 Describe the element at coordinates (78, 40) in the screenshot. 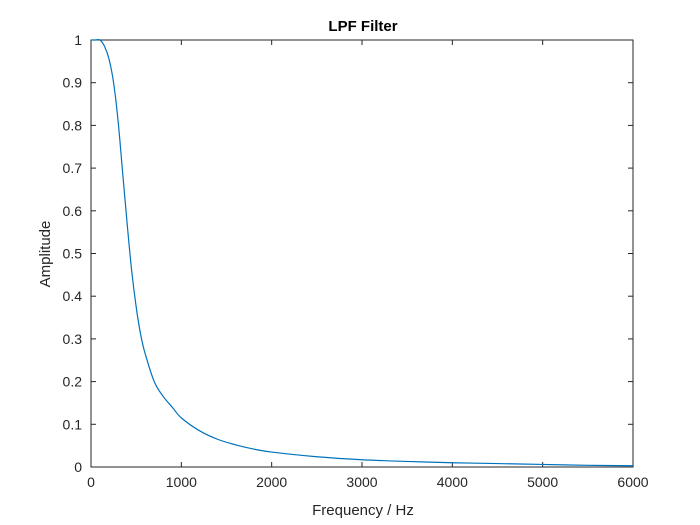

I see `y-tick-label: 1` at that location.